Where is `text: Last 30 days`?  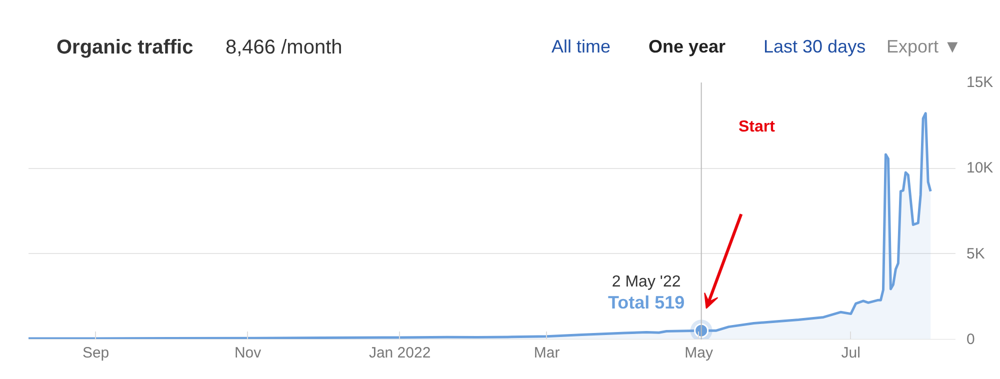
text: Last 30 days is located at coordinates (815, 46).